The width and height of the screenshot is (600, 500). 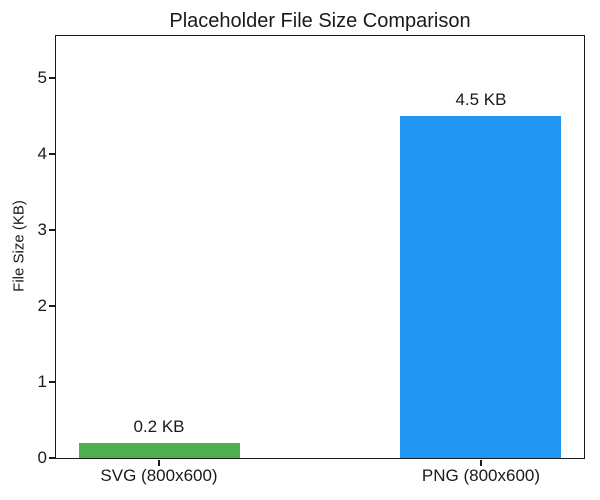 I want to click on x-tick-label: SVG (800x600), so click(x=159, y=475).